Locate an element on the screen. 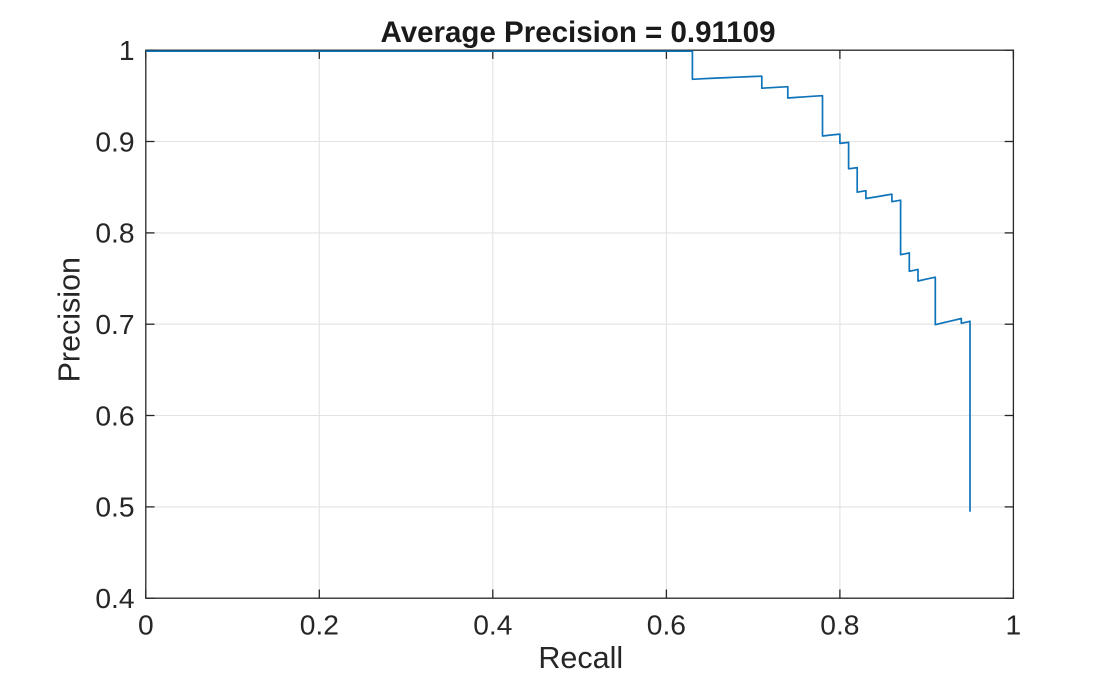 This screenshot has width=1120, height=674. svg-text: 0.7 is located at coordinates (114, 324).